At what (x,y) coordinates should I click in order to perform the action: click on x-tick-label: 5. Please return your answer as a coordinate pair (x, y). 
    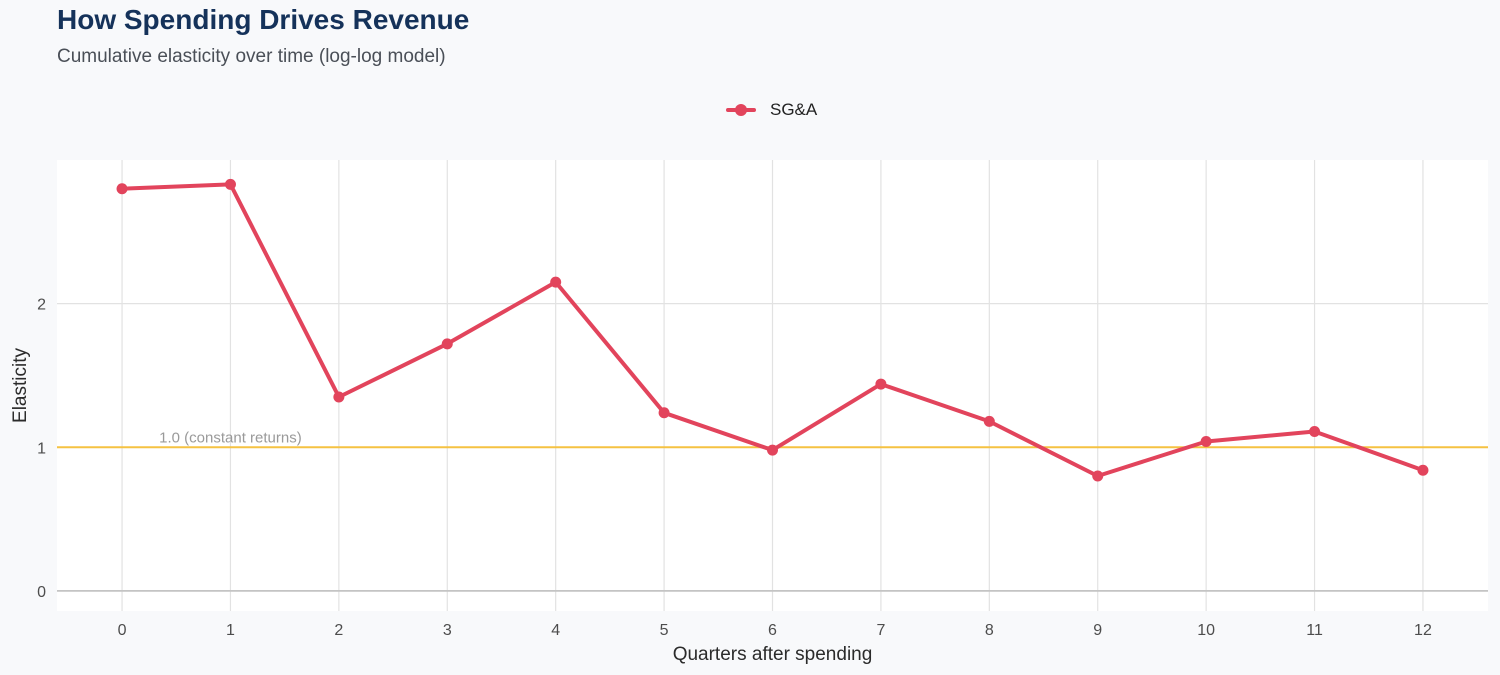
    Looking at the image, I should click on (664, 630).